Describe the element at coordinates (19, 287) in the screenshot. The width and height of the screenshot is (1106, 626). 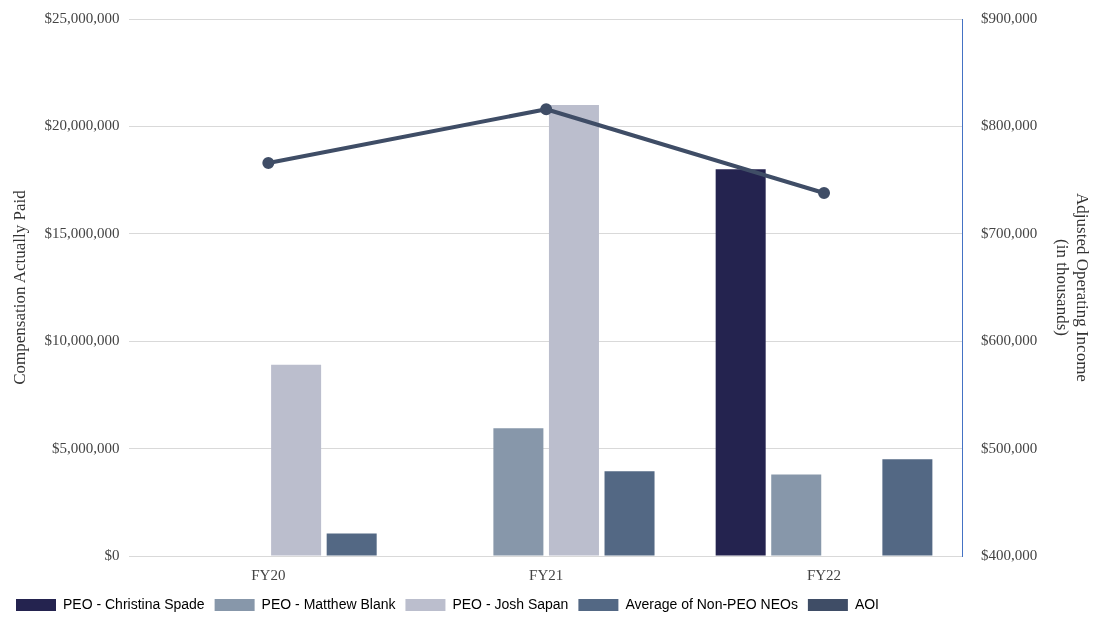
I see `y-axis-title: Compensation Actually Paid` at that location.